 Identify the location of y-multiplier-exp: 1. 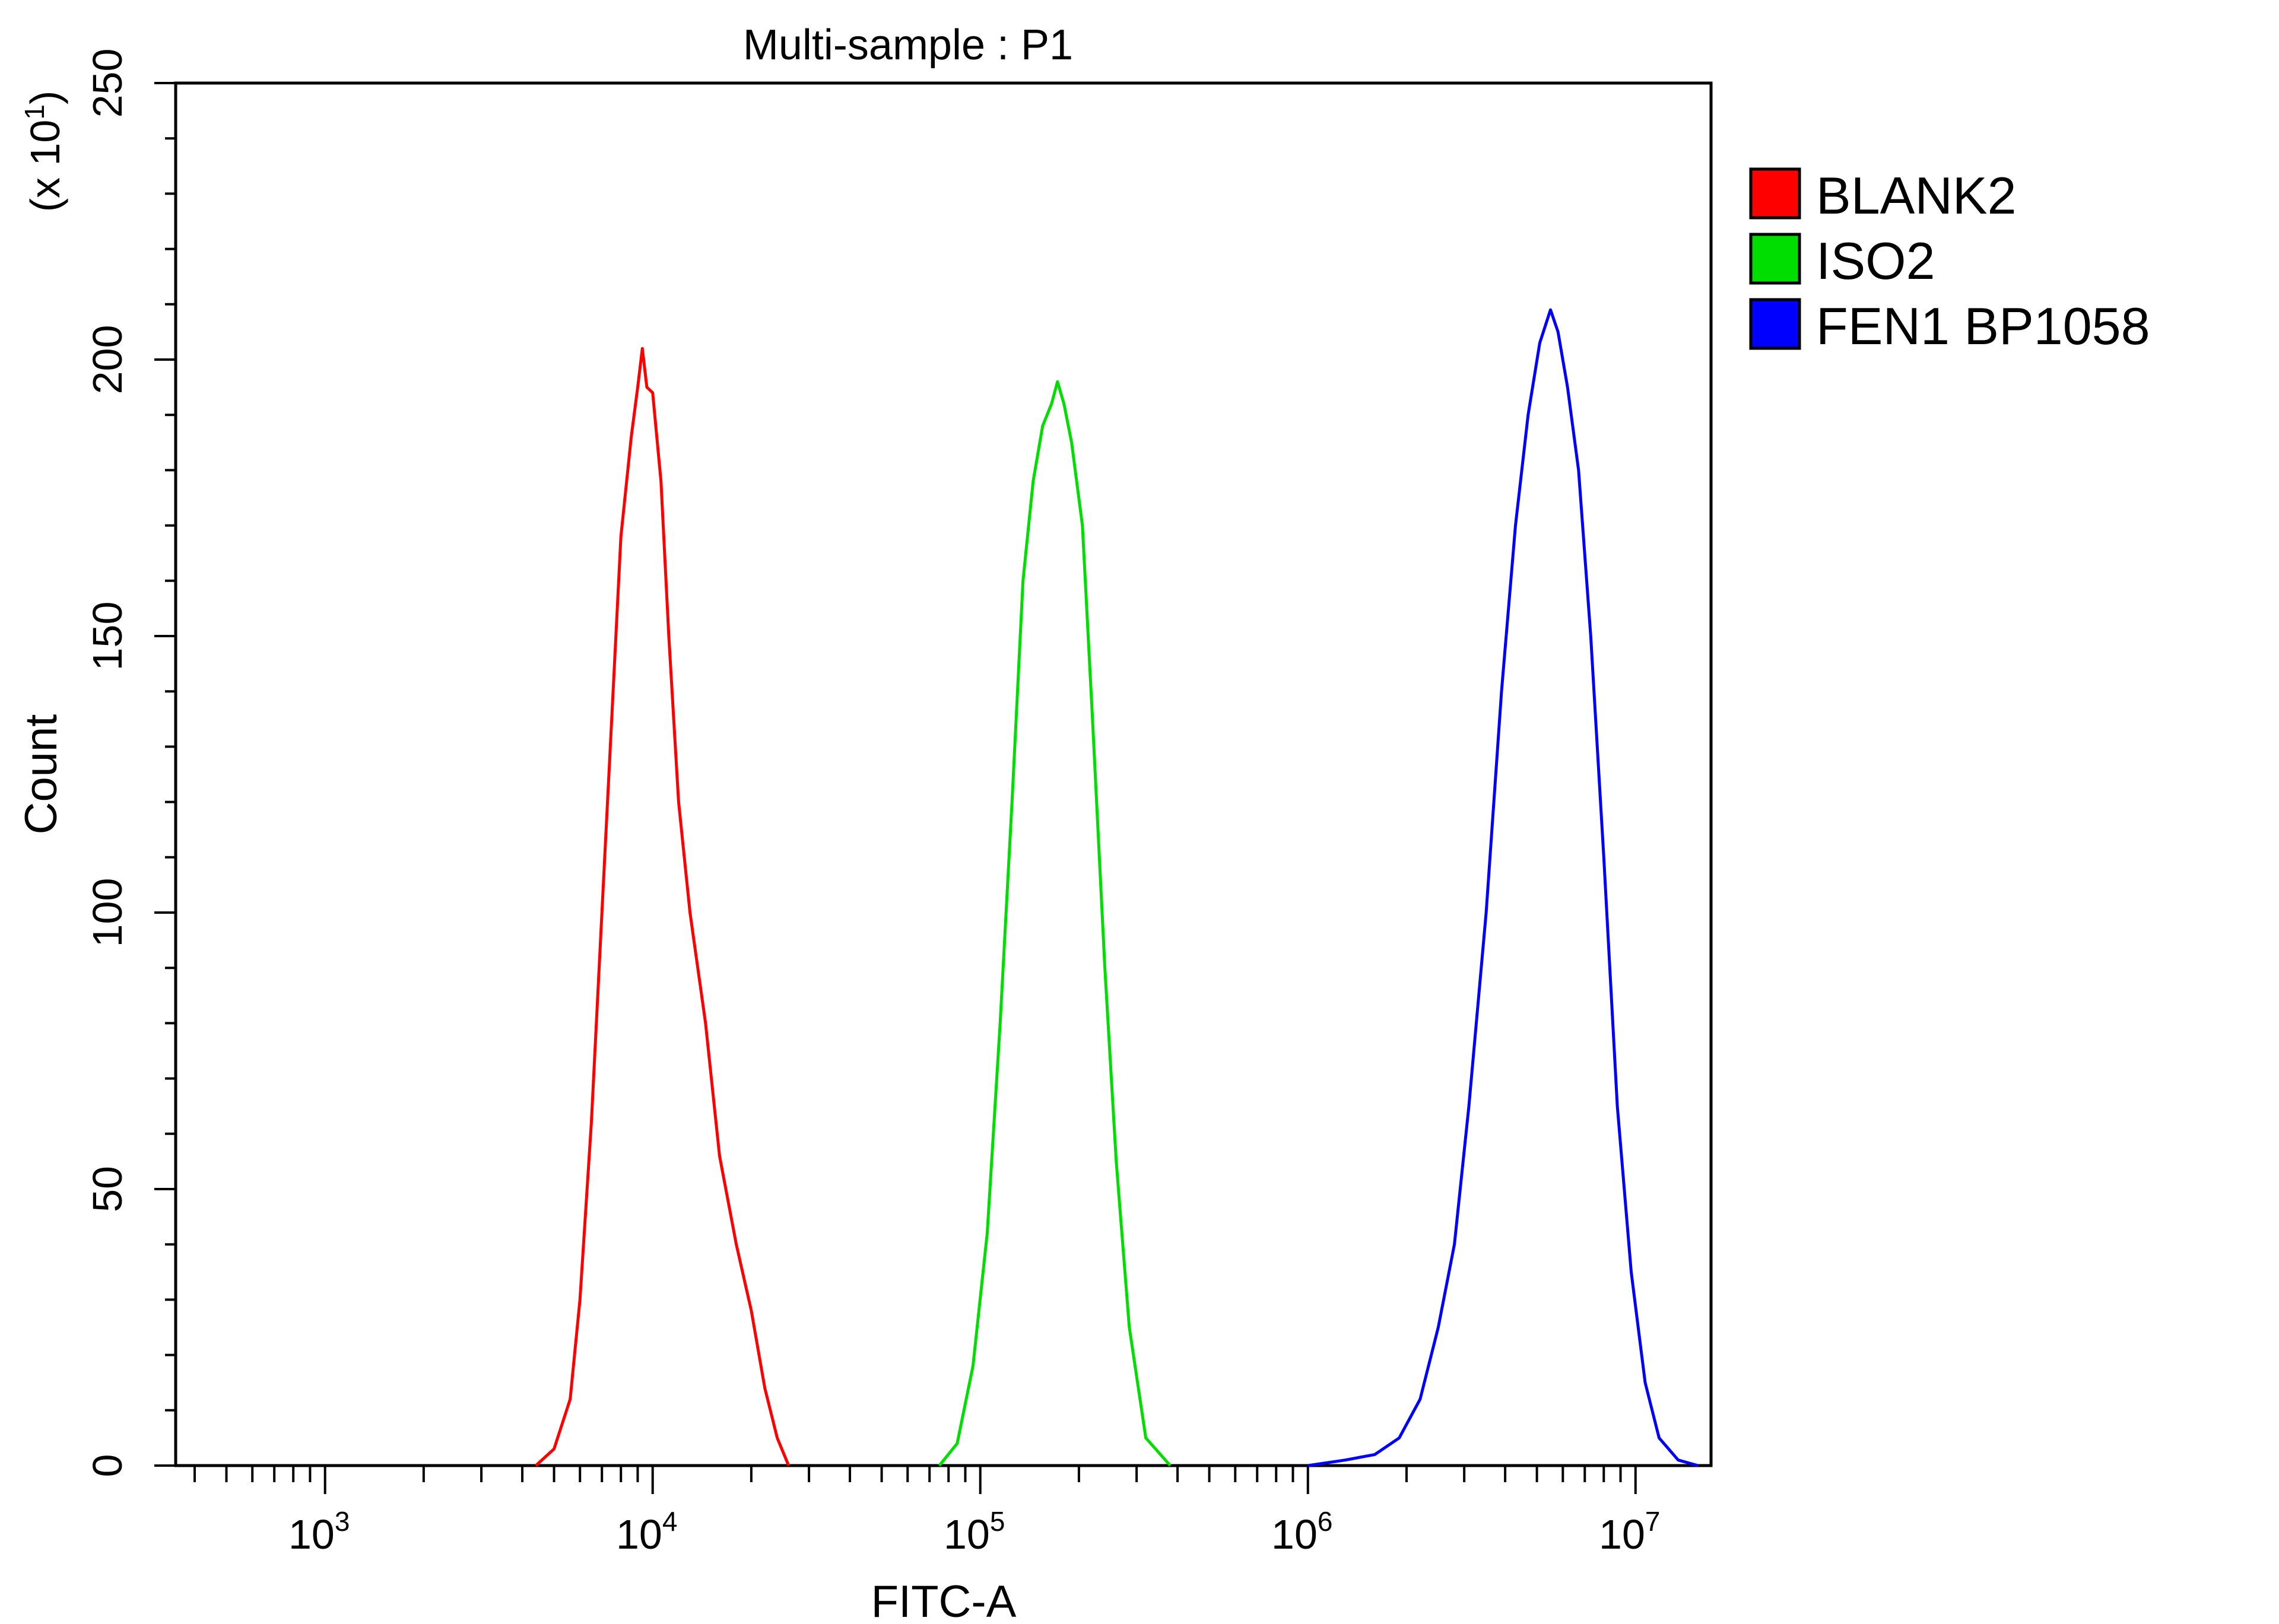
(34, 112).